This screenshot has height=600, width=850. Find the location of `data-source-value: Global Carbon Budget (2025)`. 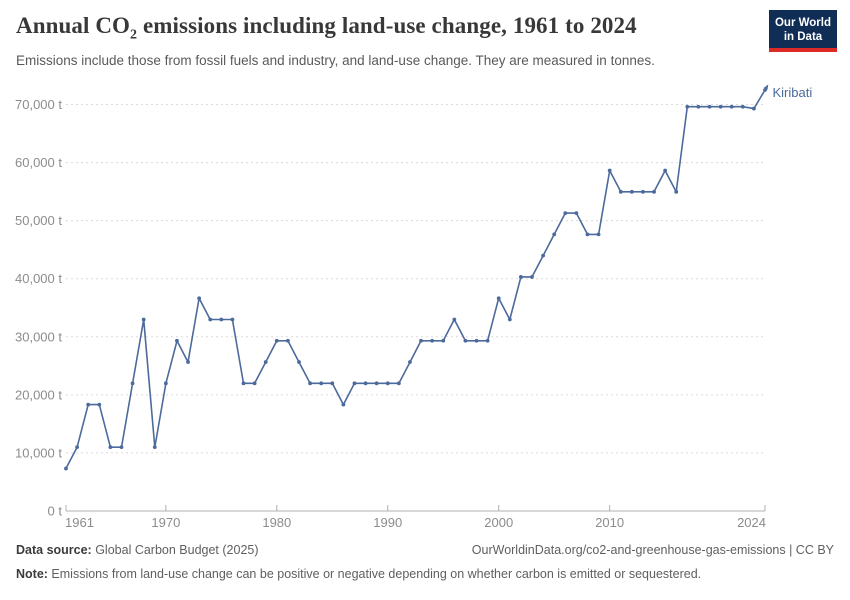

data-source-value: Global Carbon Budget (2025) is located at coordinates (175, 550).